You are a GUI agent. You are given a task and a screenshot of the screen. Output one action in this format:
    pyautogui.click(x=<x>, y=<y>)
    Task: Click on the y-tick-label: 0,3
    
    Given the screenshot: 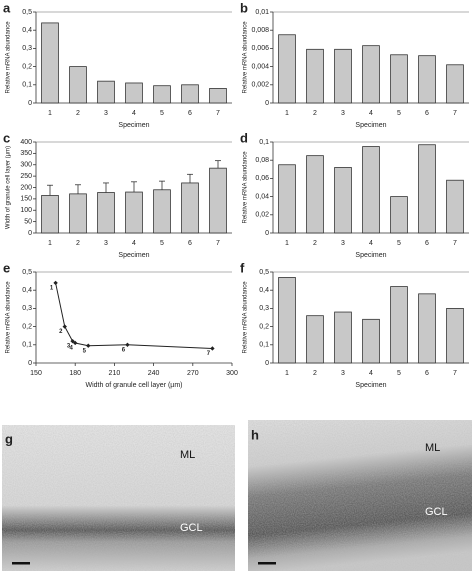 What is the action you would take?
    pyautogui.click(x=264, y=308)
    